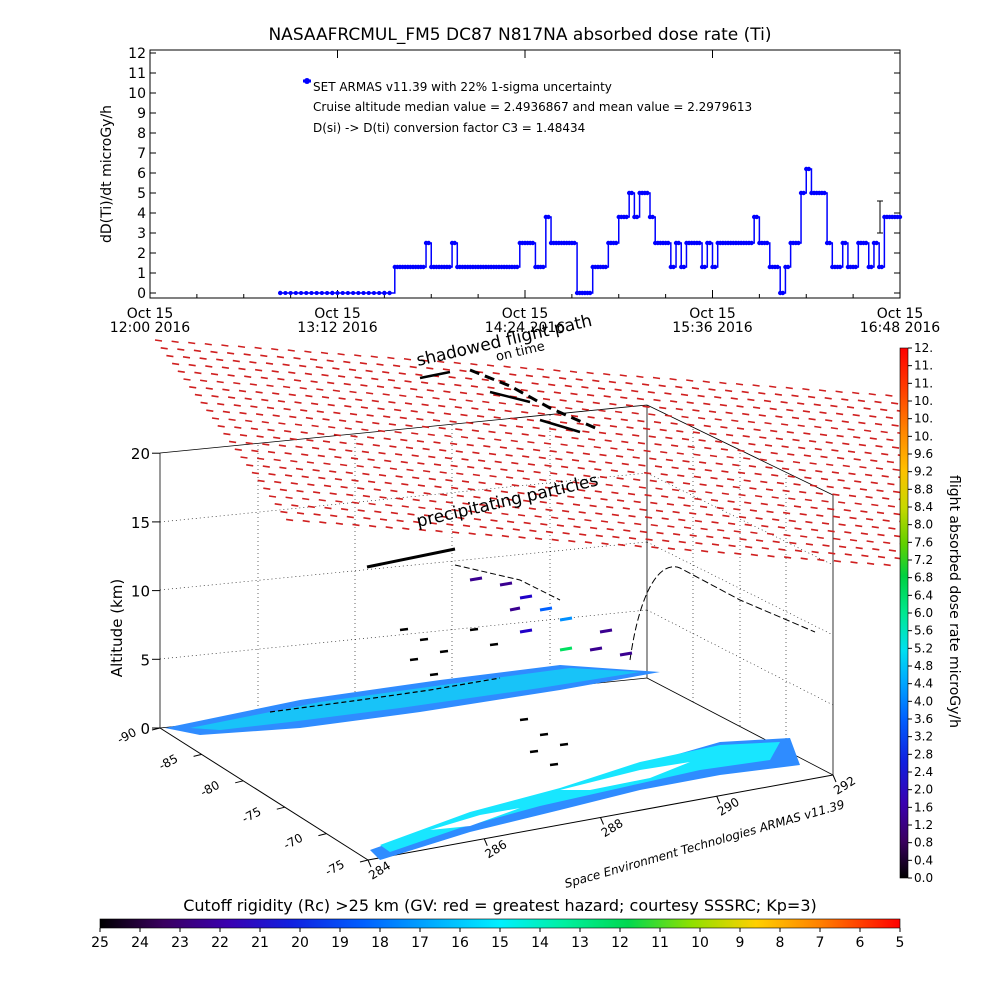 The height and width of the screenshot is (1000, 1000). What do you see at coordinates (923, 560) in the screenshot?
I see `dose-colorbar-tick-label: 7.2` at bounding box center [923, 560].